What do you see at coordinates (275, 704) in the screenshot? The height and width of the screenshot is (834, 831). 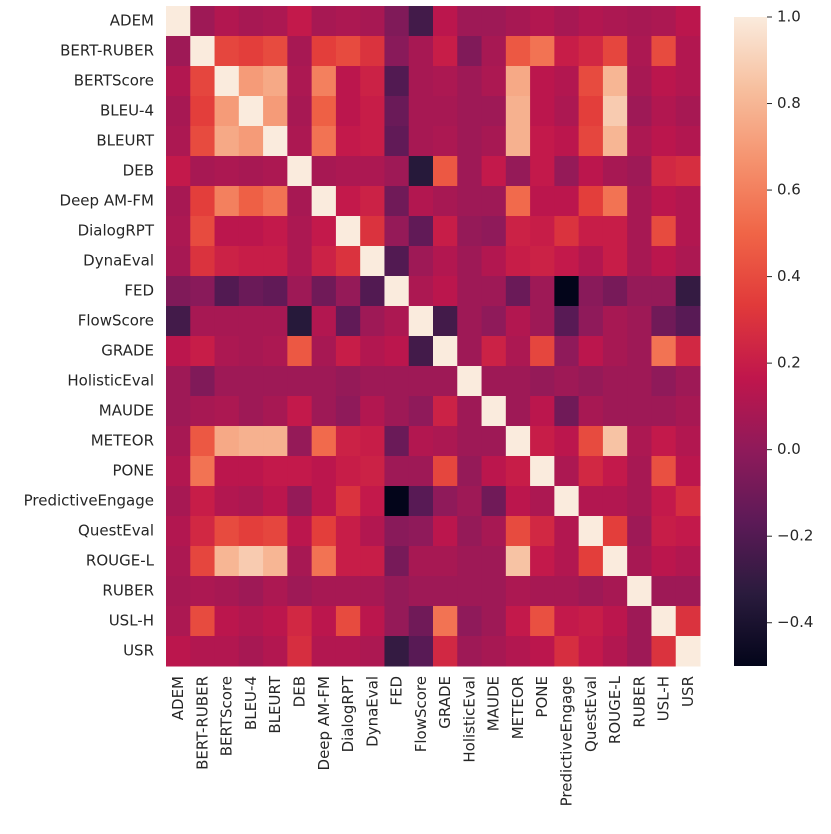 I see `x-tick-label: BLEURT` at bounding box center [275, 704].